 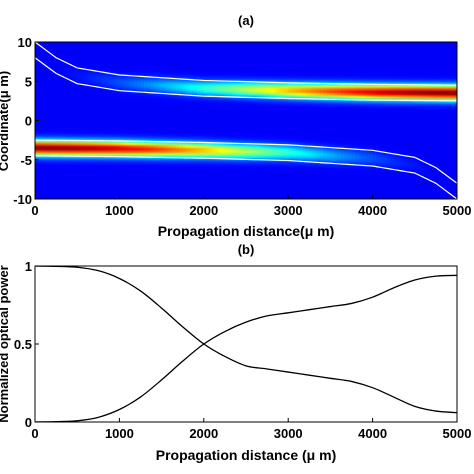 I want to click on panel-b-y-ticks: 10.50, so click(x=26, y=344).